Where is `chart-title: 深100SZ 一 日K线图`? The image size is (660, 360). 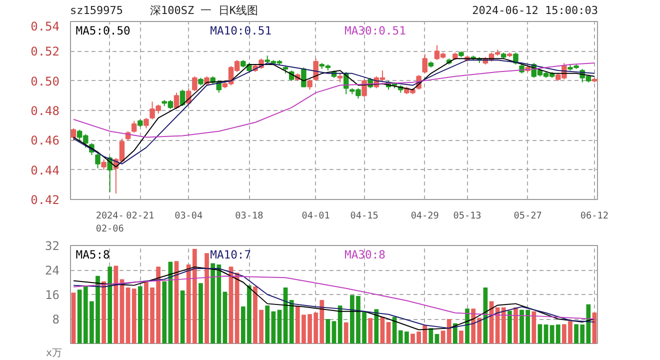
chart-title: 深100SZ 一 日K线图 is located at coordinates (204, 11).